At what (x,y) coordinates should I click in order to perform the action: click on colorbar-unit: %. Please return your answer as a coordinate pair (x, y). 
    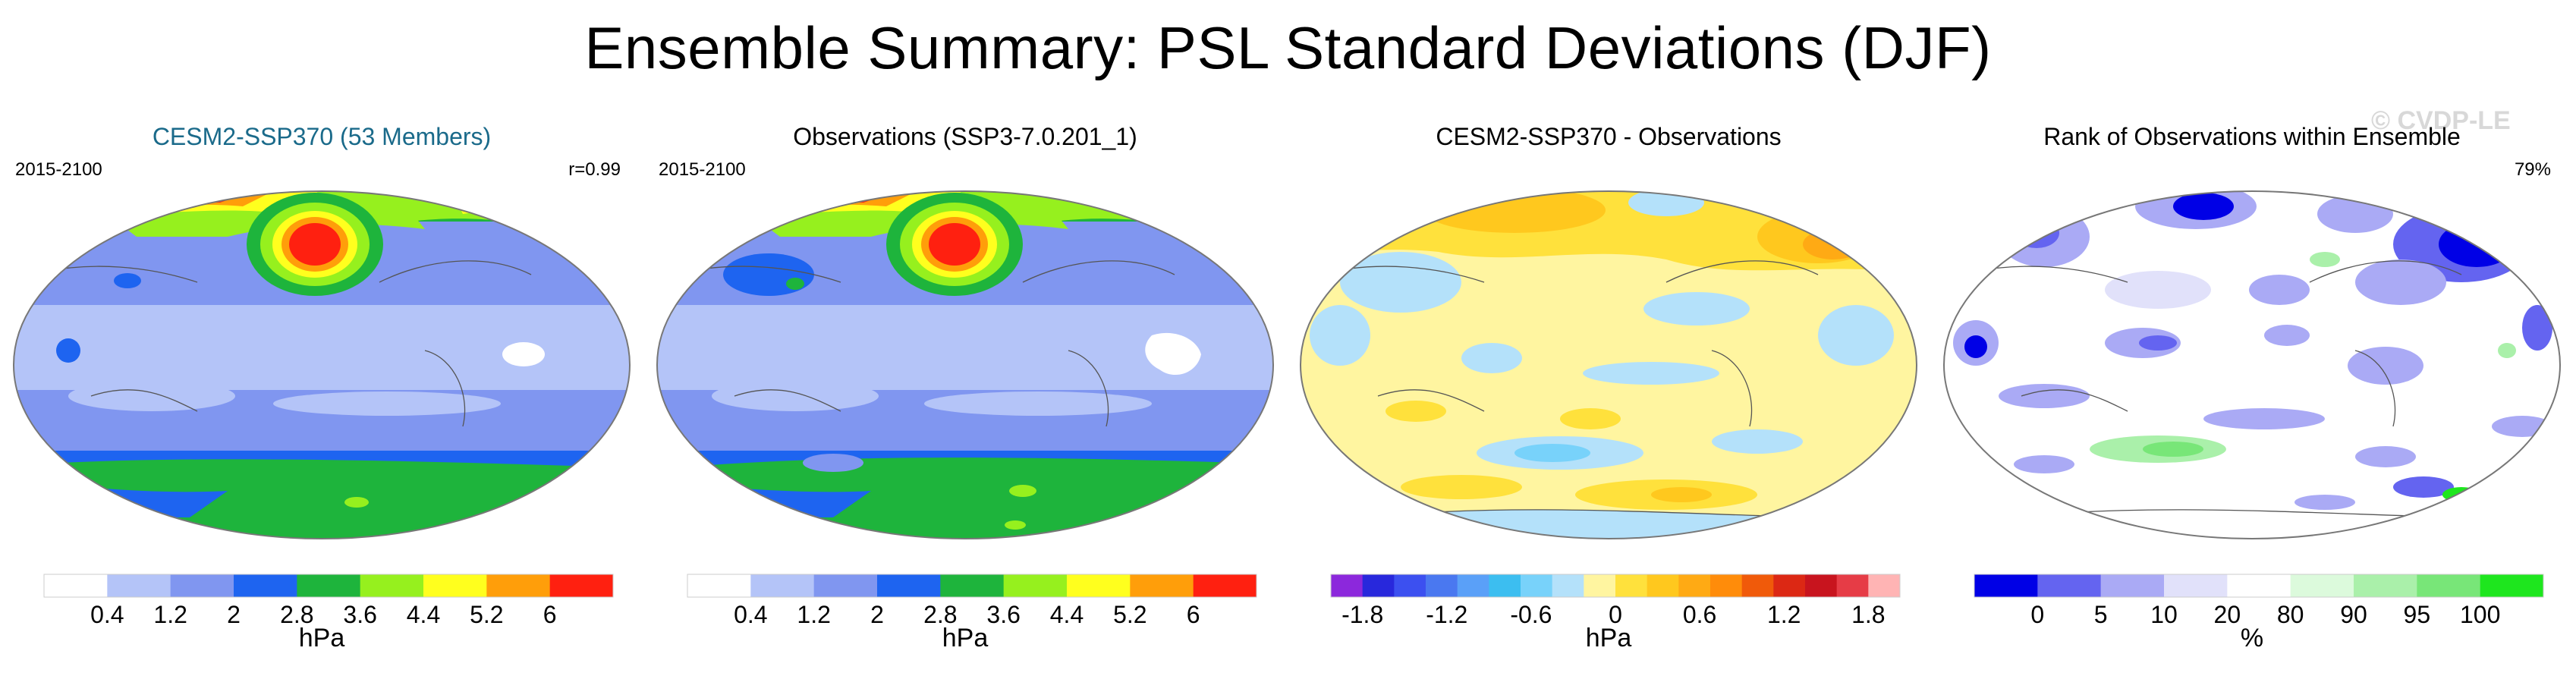
    Looking at the image, I should click on (2252, 638).